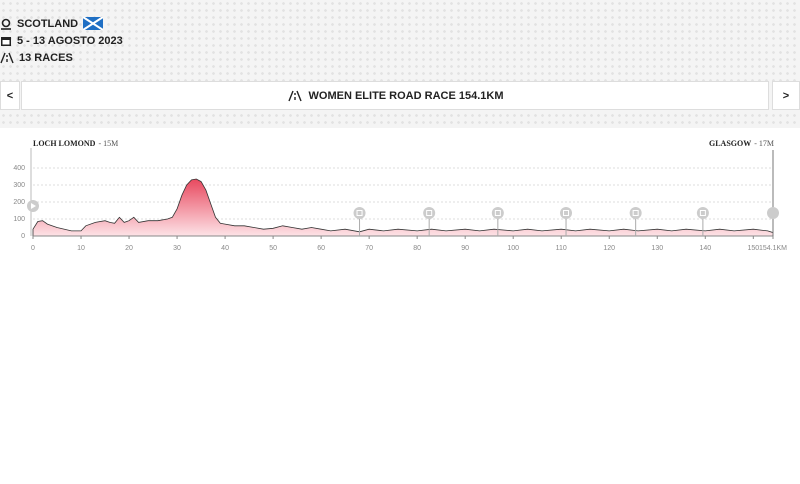  I want to click on y-tick-label: 400, so click(19, 168).